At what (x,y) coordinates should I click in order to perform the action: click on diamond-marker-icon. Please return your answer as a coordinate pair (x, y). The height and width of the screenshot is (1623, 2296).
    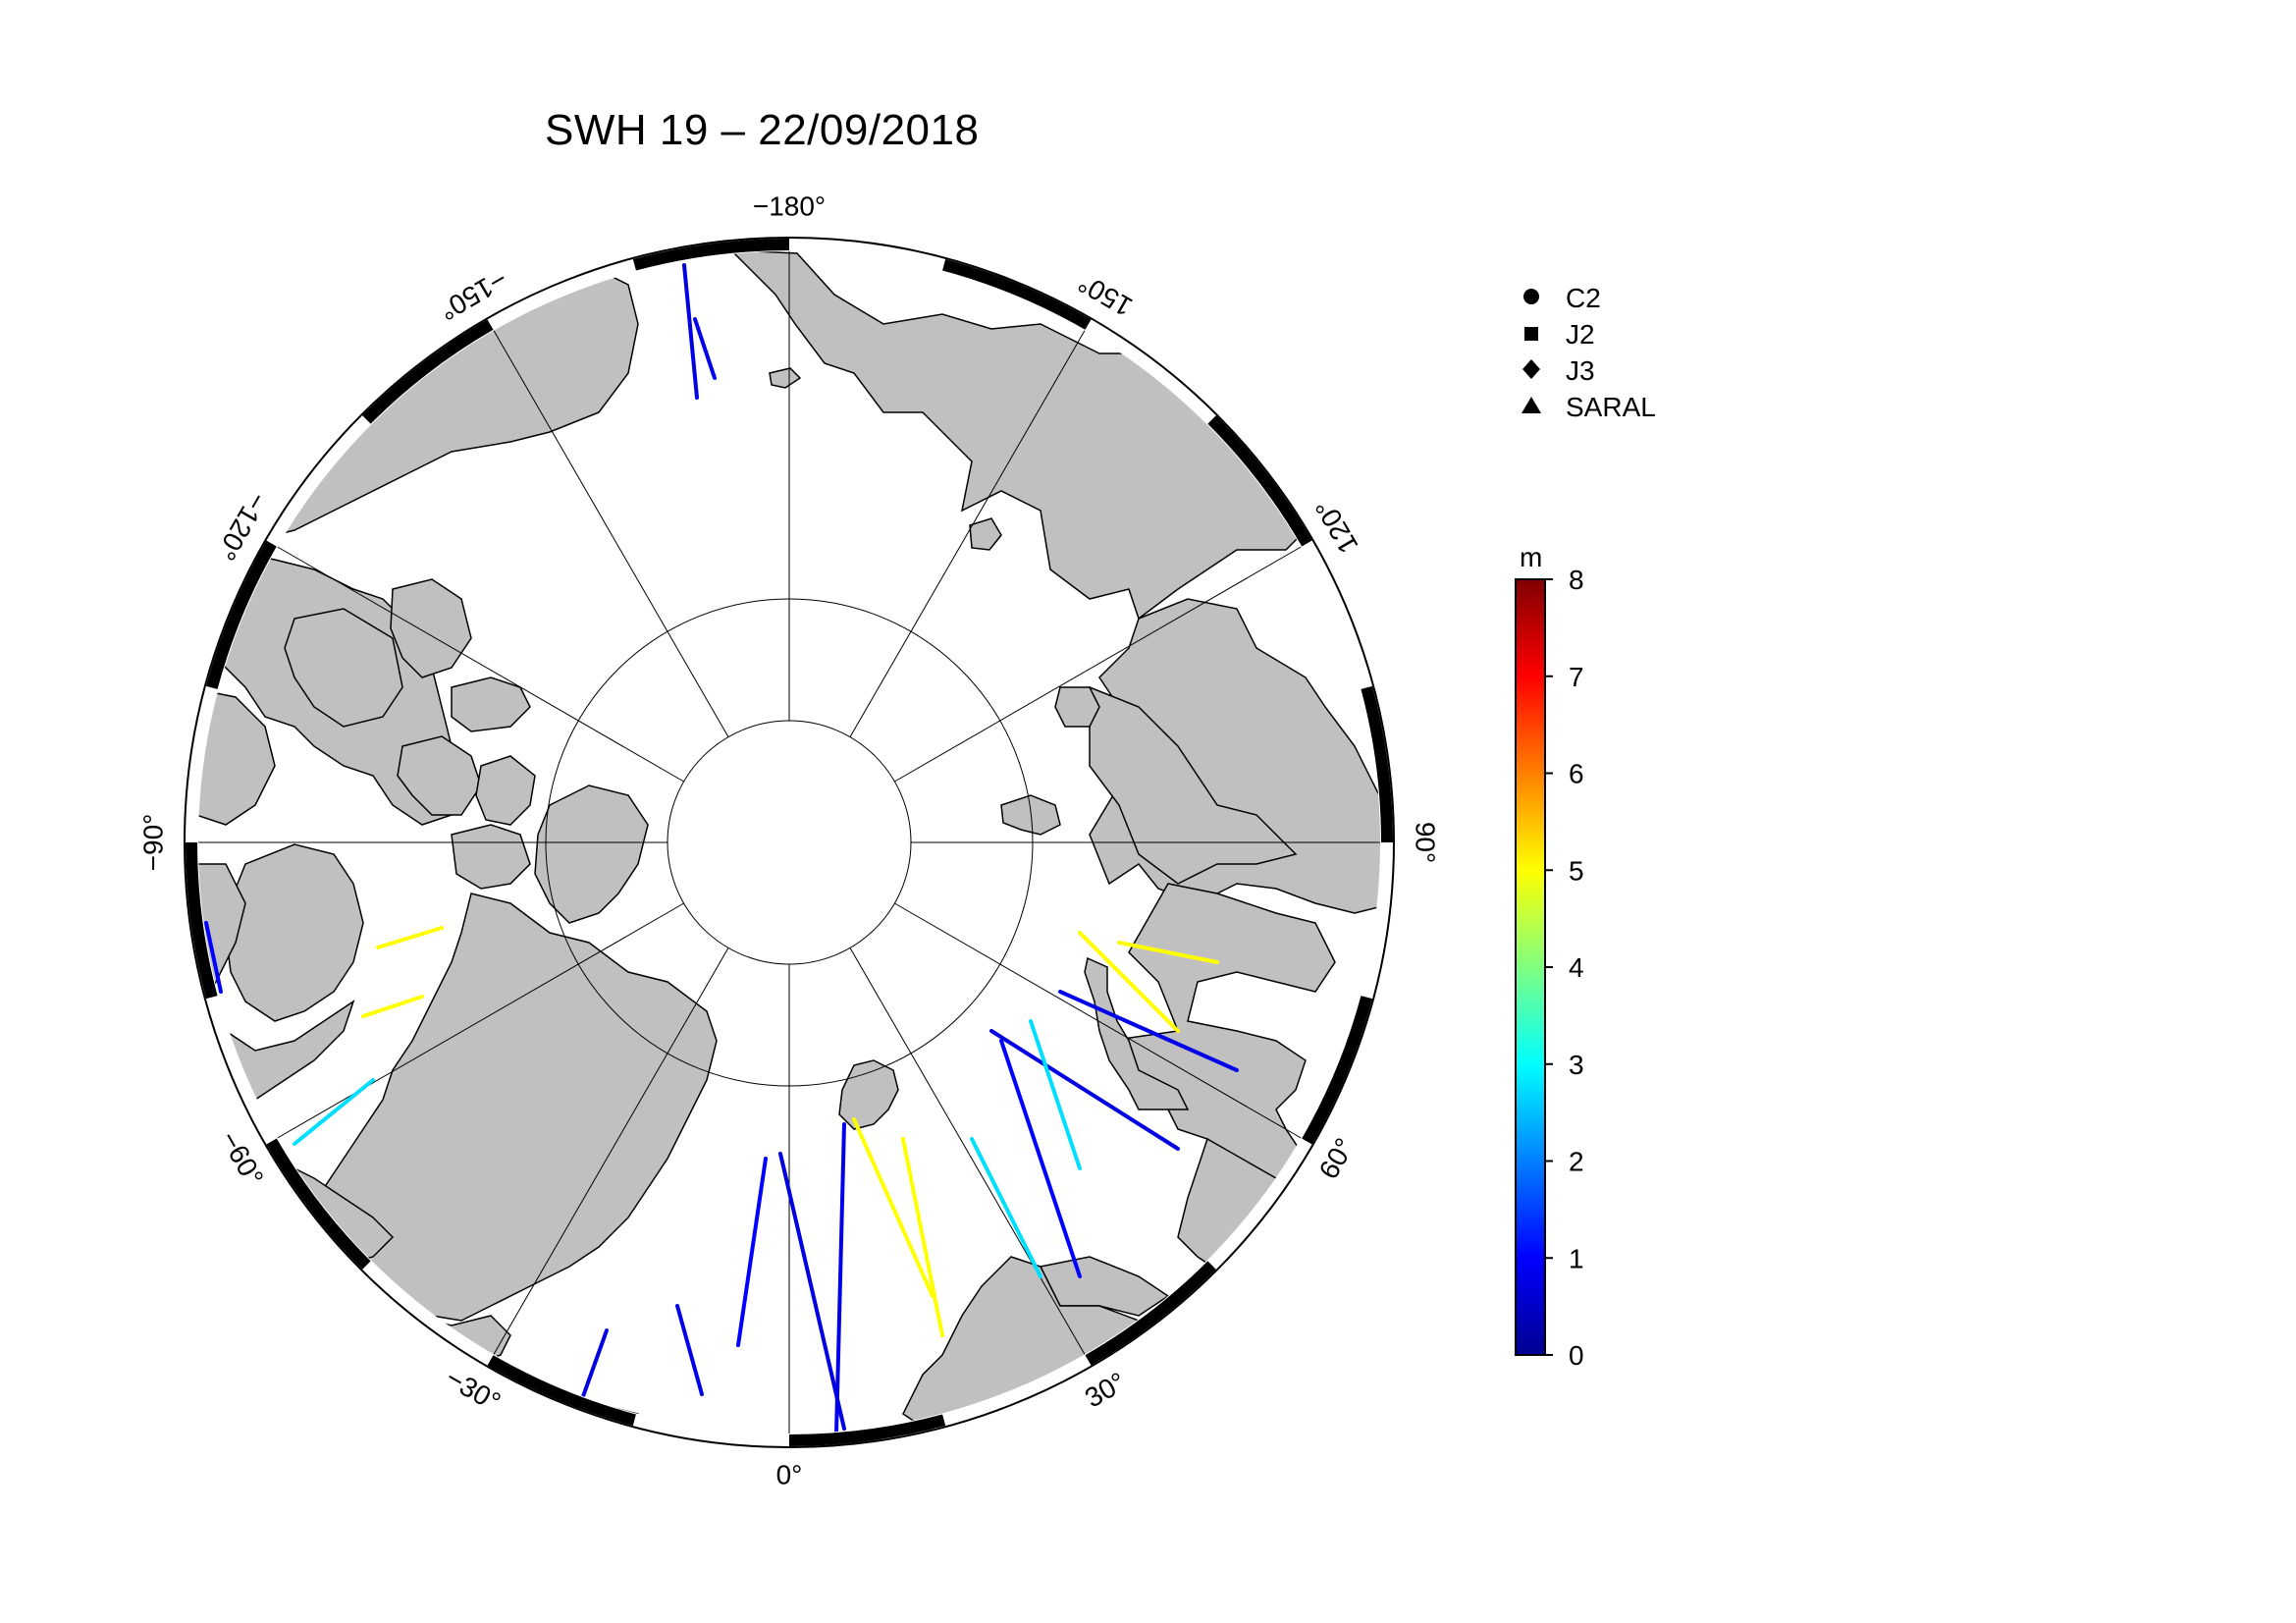
    Looking at the image, I should click on (1531, 369).